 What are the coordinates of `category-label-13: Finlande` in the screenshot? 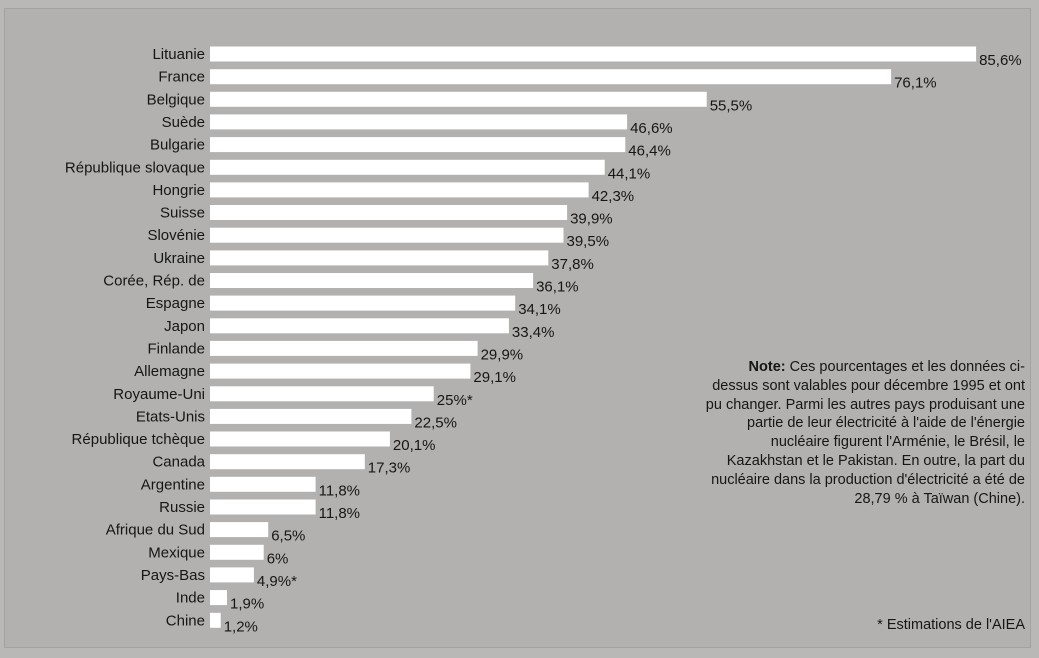 It's located at (176, 348).